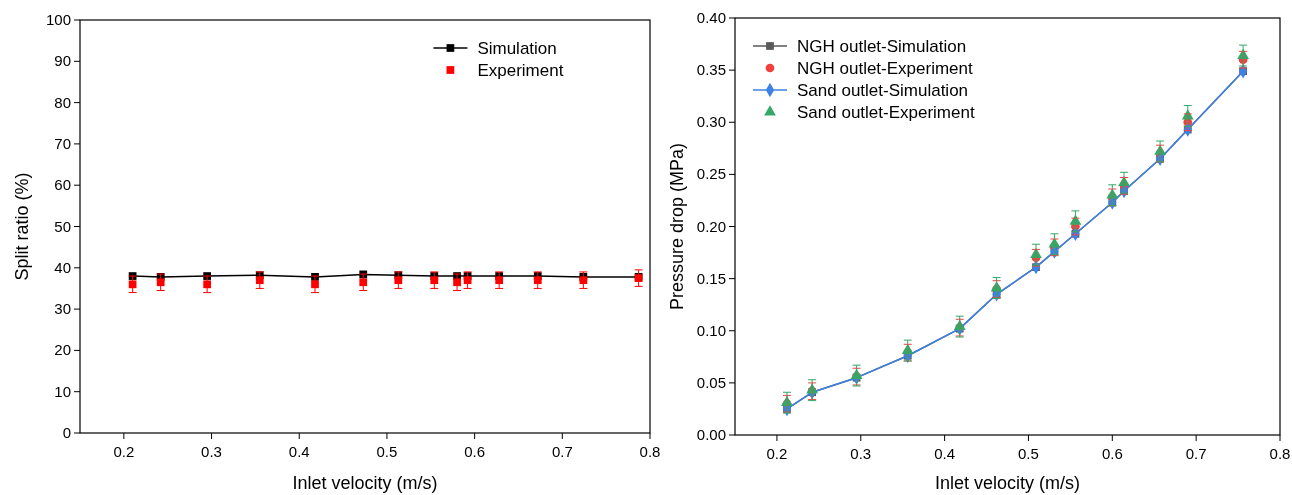  Describe the element at coordinates (62, 350) in the screenshot. I see `y-tick-label: 20` at that location.